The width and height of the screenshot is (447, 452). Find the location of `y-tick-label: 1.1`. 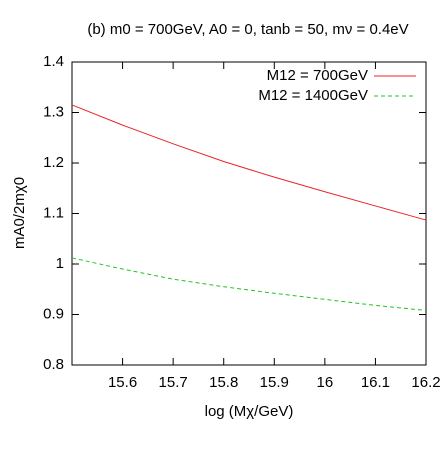

y-tick-label: 1.1 is located at coordinates (53, 212).